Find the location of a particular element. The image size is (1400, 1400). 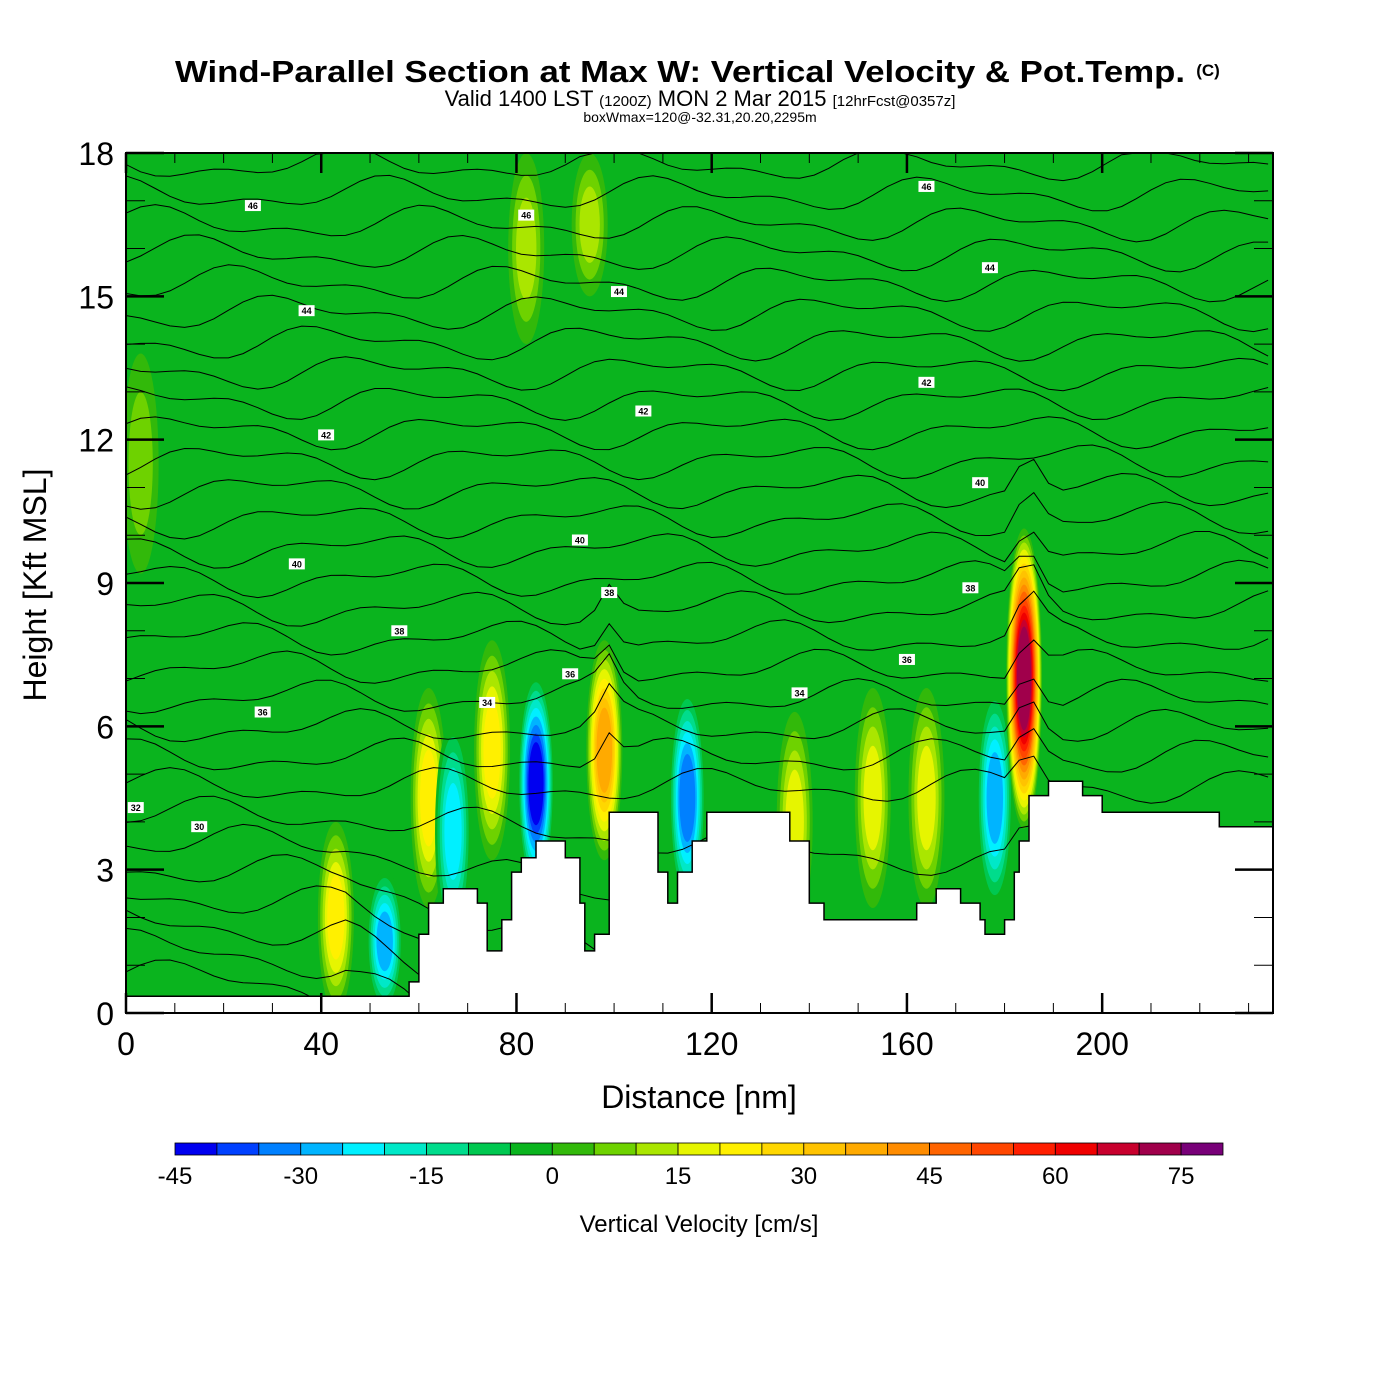

colorbar-tick-label: 60 is located at coordinates (1055, 1176).